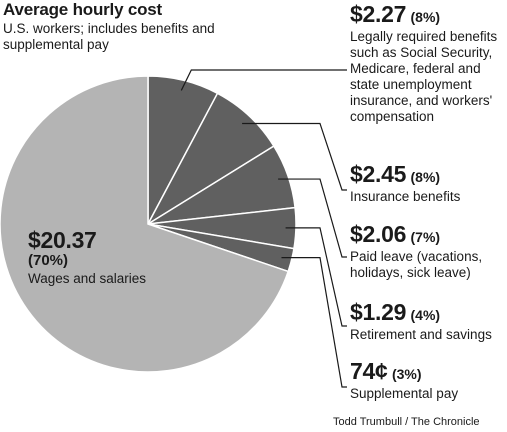 This screenshot has width=507, height=432. What do you see at coordinates (405, 196) in the screenshot?
I see `desc-insurance: Insurance benefits` at bounding box center [405, 196].